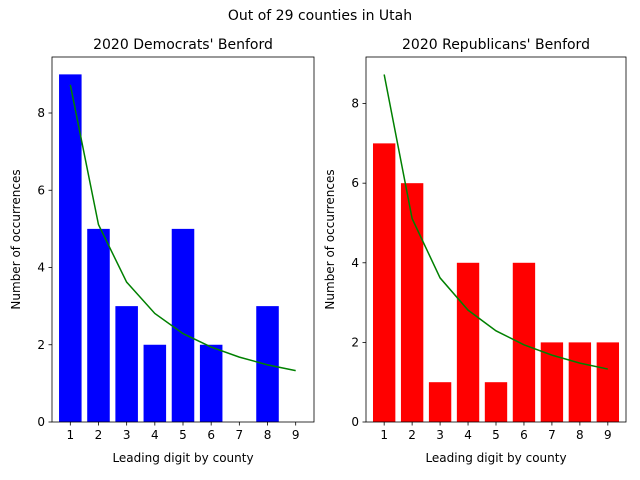 The image size is (640, 480). I want to click on figure-suptitle: Out of 29 counties in Utah, so click(320, 16).